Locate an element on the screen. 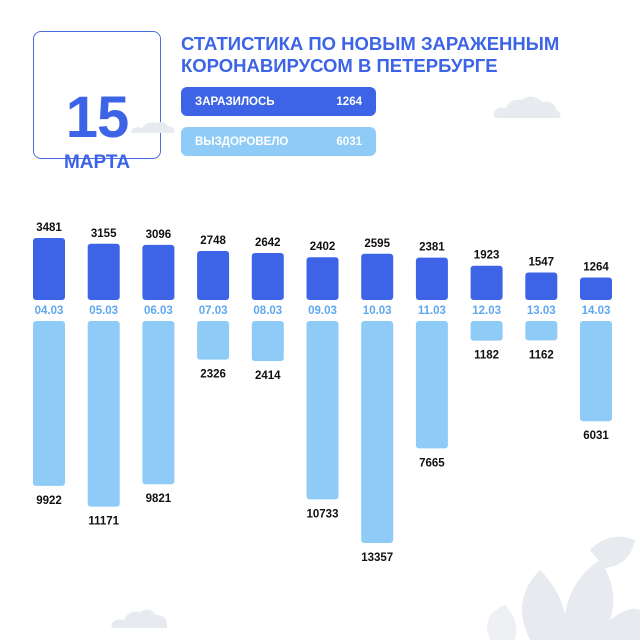 The image size is (640, 640). value-label-infected-08.03: 2642 is located at coordinates (268, 243).